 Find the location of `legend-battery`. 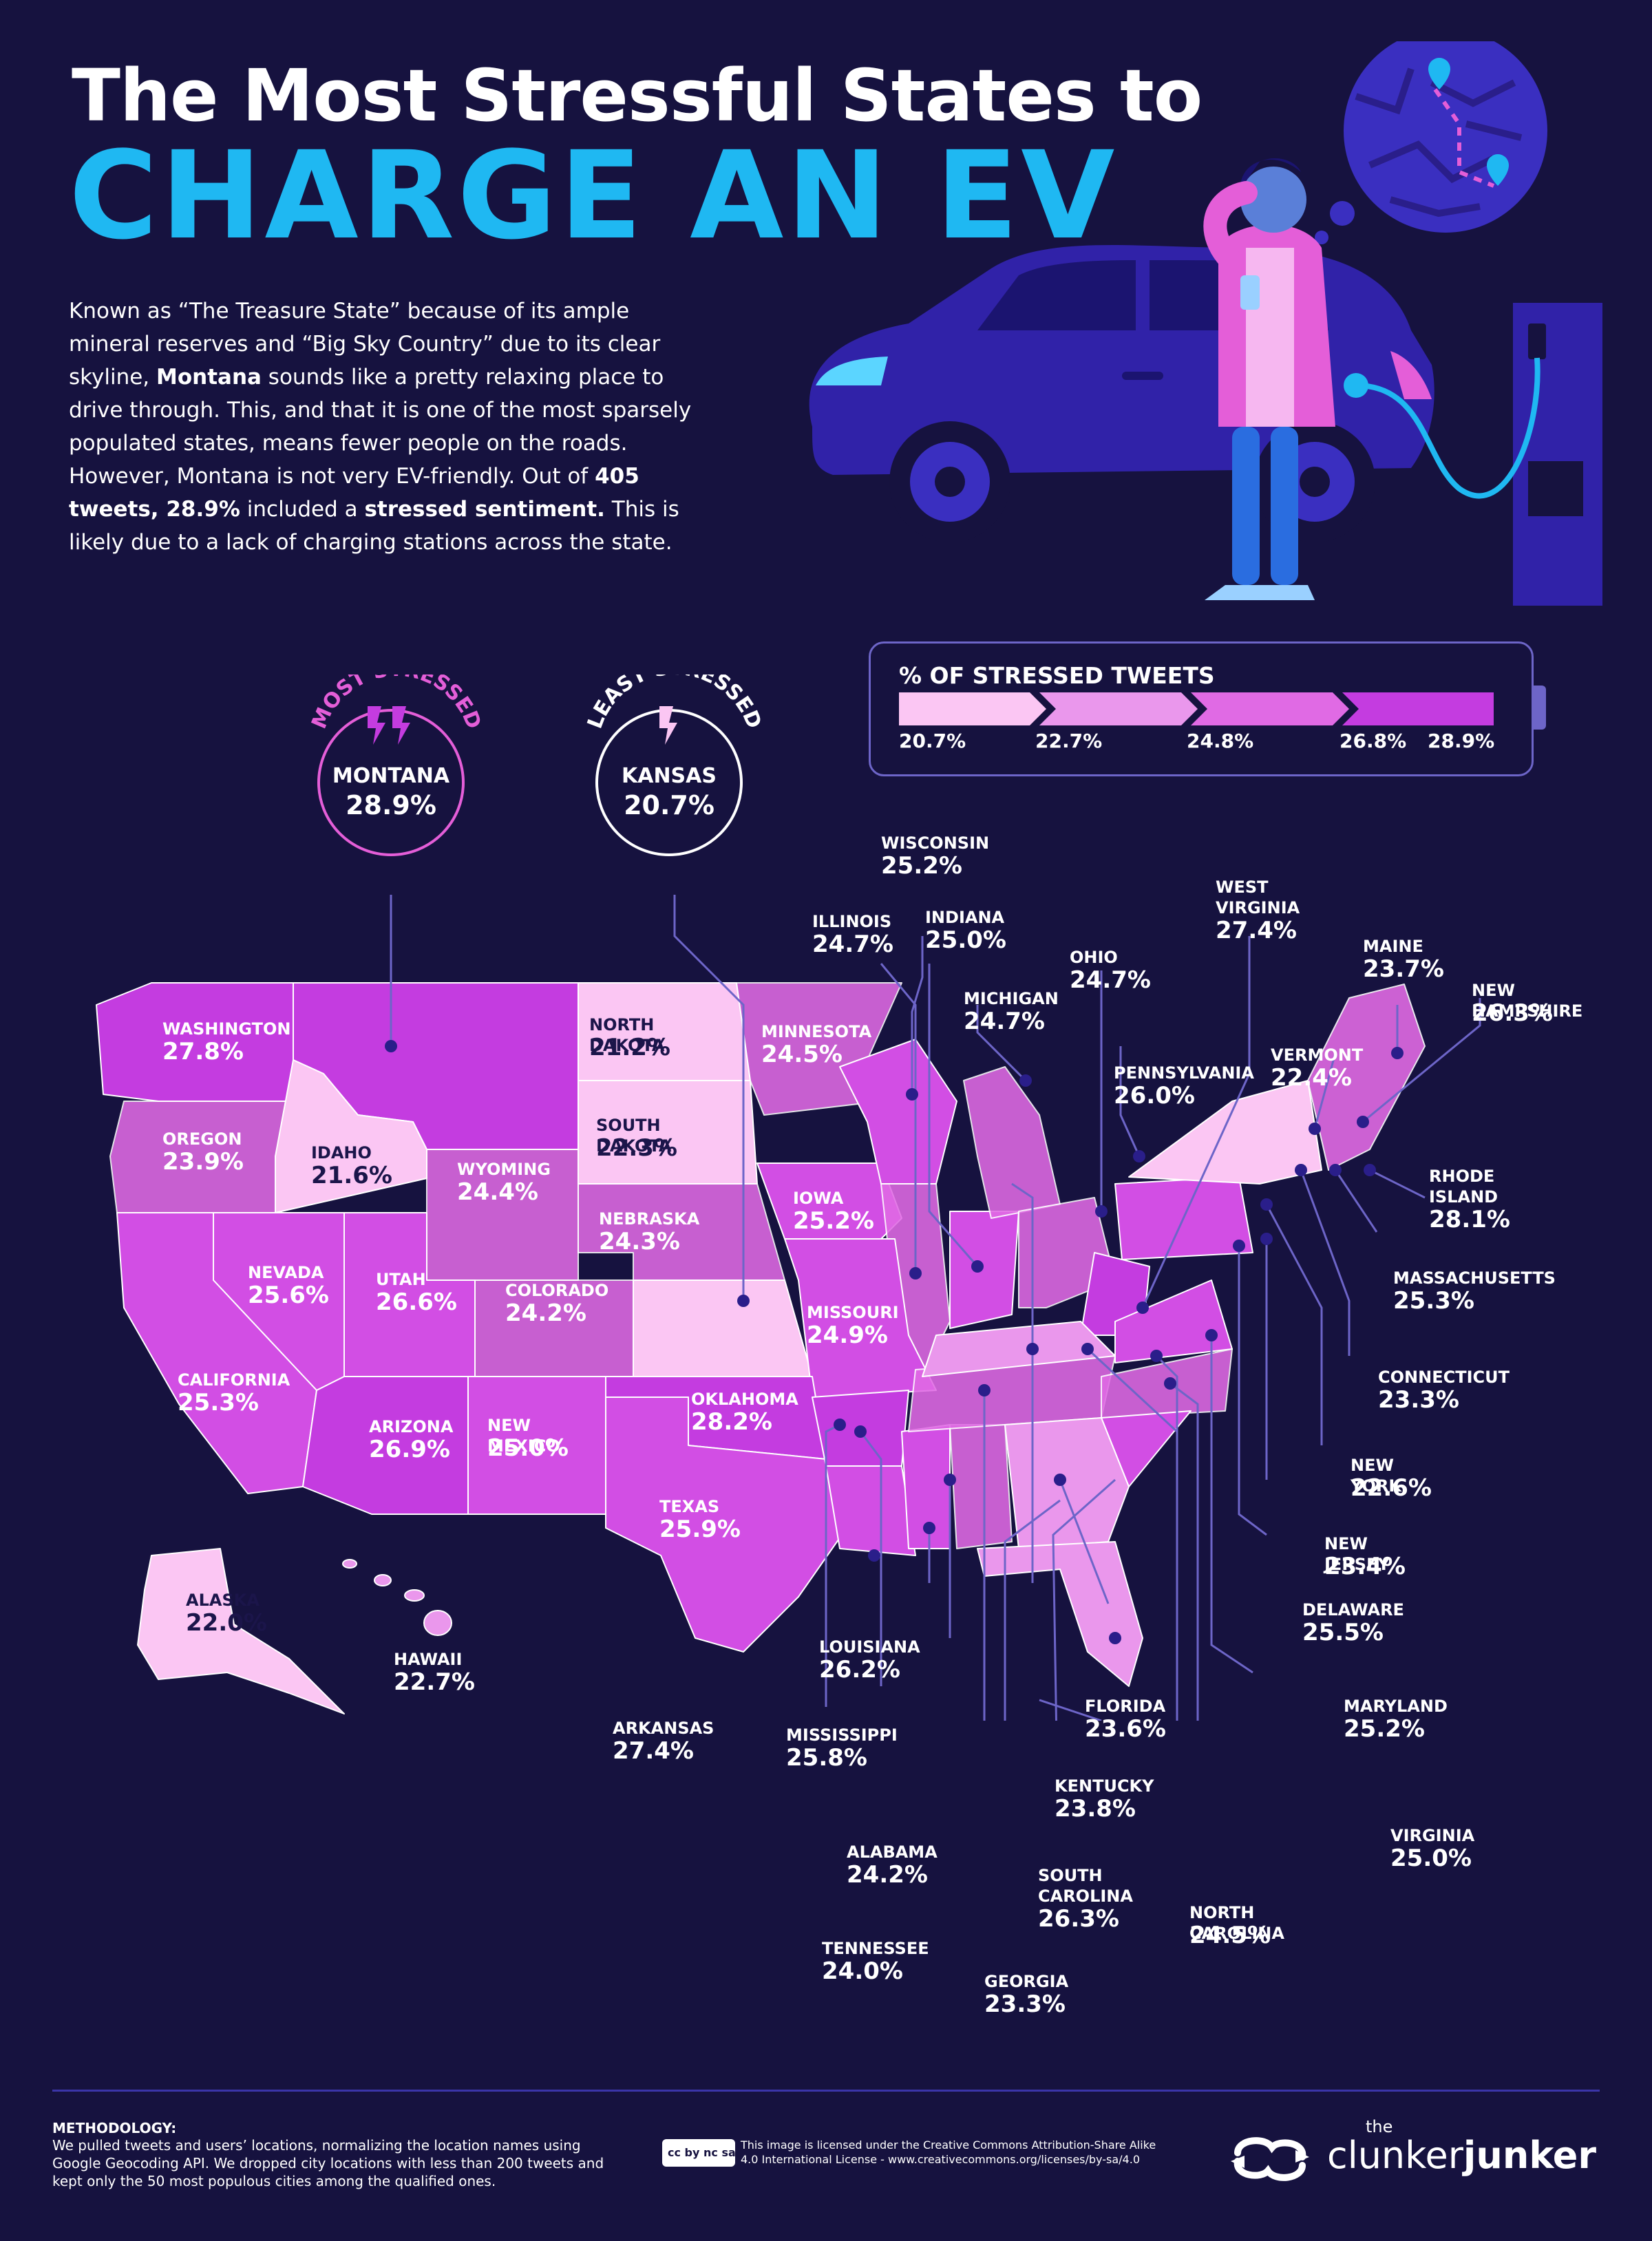

legend-battery is located at coordinates (1201, 708).